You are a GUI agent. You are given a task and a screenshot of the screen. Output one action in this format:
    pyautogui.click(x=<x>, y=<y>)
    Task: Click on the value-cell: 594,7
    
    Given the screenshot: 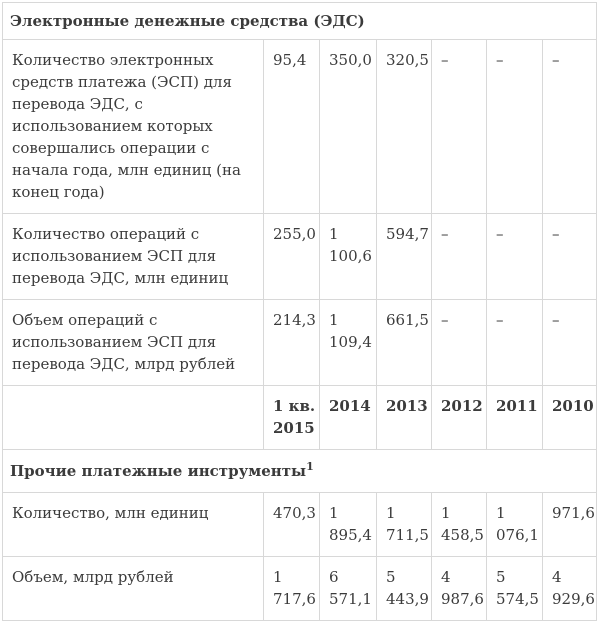 What is the action you would take?
    pyautogui.click(x=404, y=256)
    